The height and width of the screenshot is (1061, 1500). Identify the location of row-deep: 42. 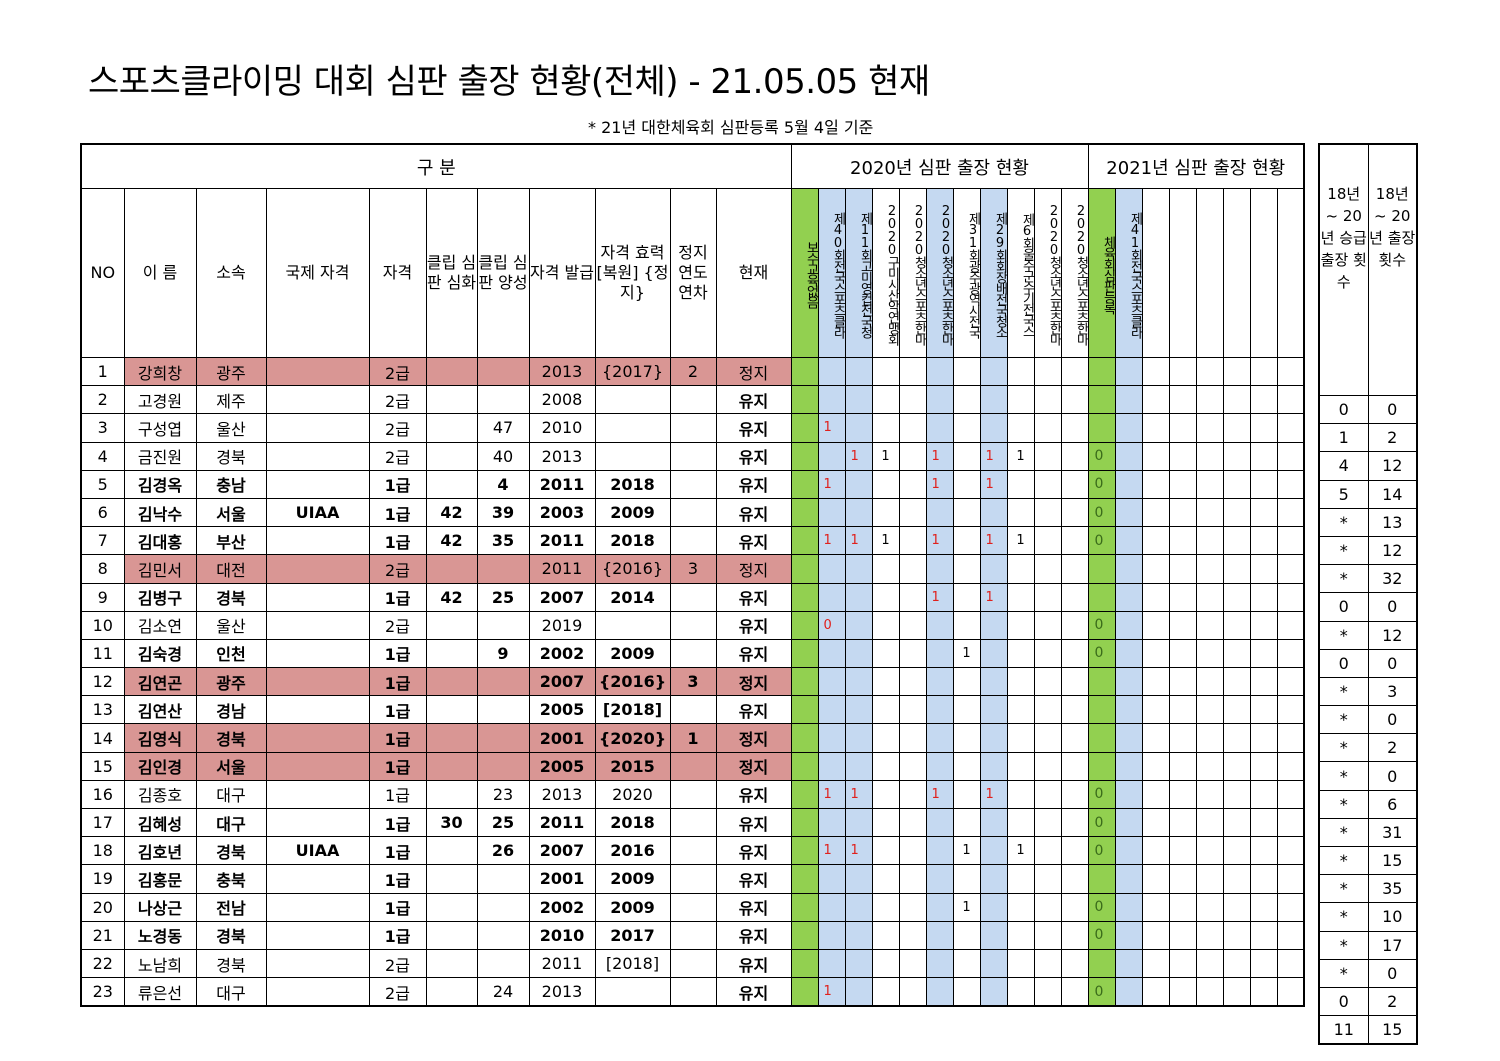
(451, 597).